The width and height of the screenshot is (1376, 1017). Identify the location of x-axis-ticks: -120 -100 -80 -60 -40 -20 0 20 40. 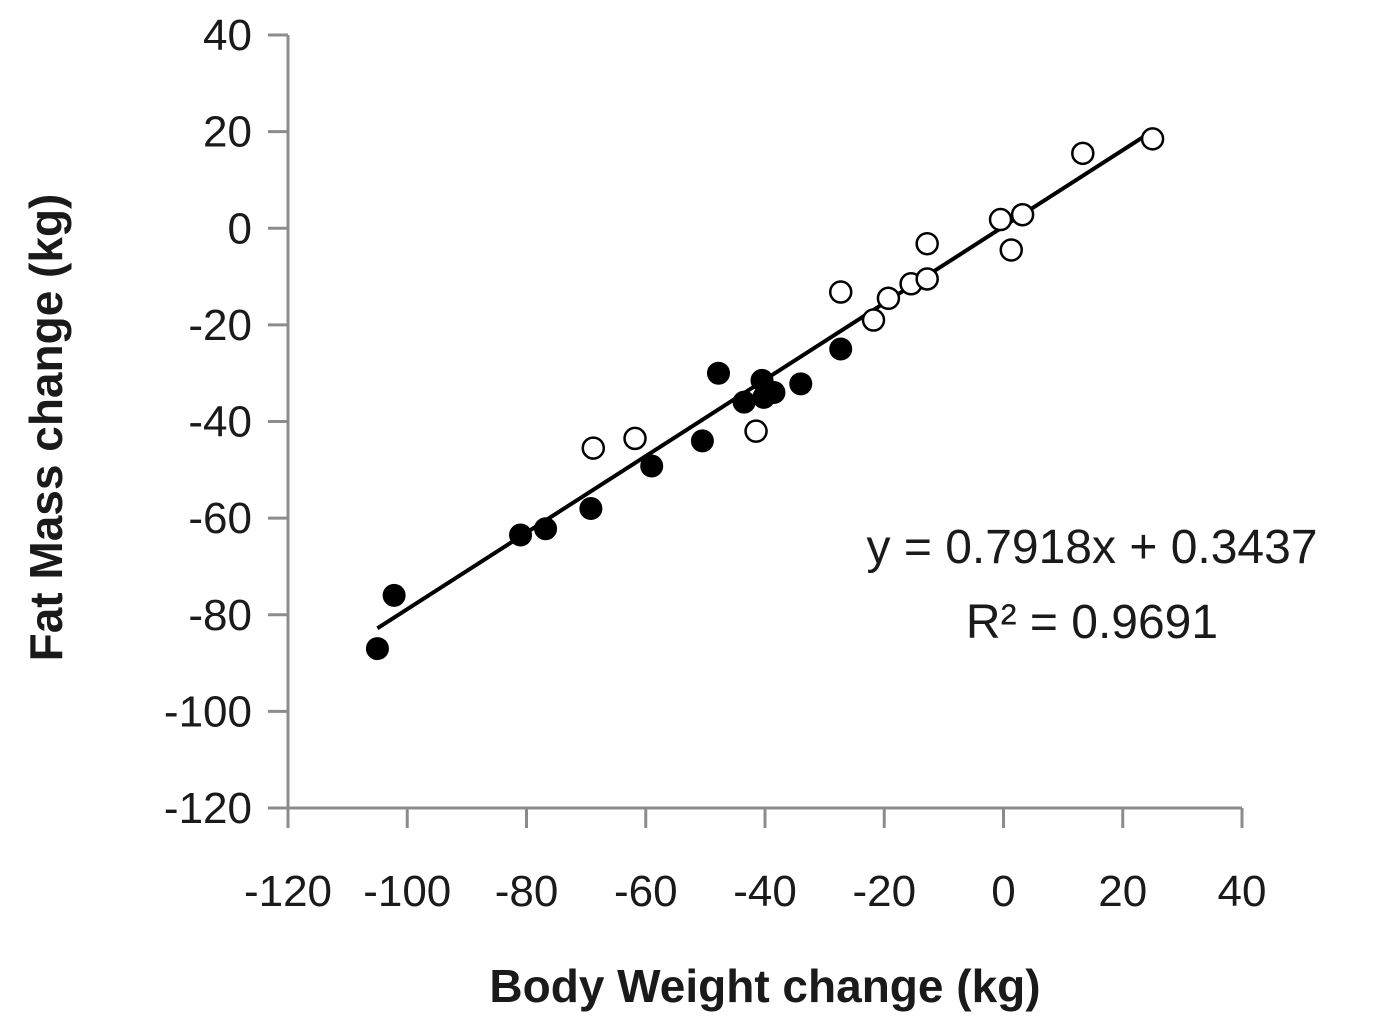
(755, 862).